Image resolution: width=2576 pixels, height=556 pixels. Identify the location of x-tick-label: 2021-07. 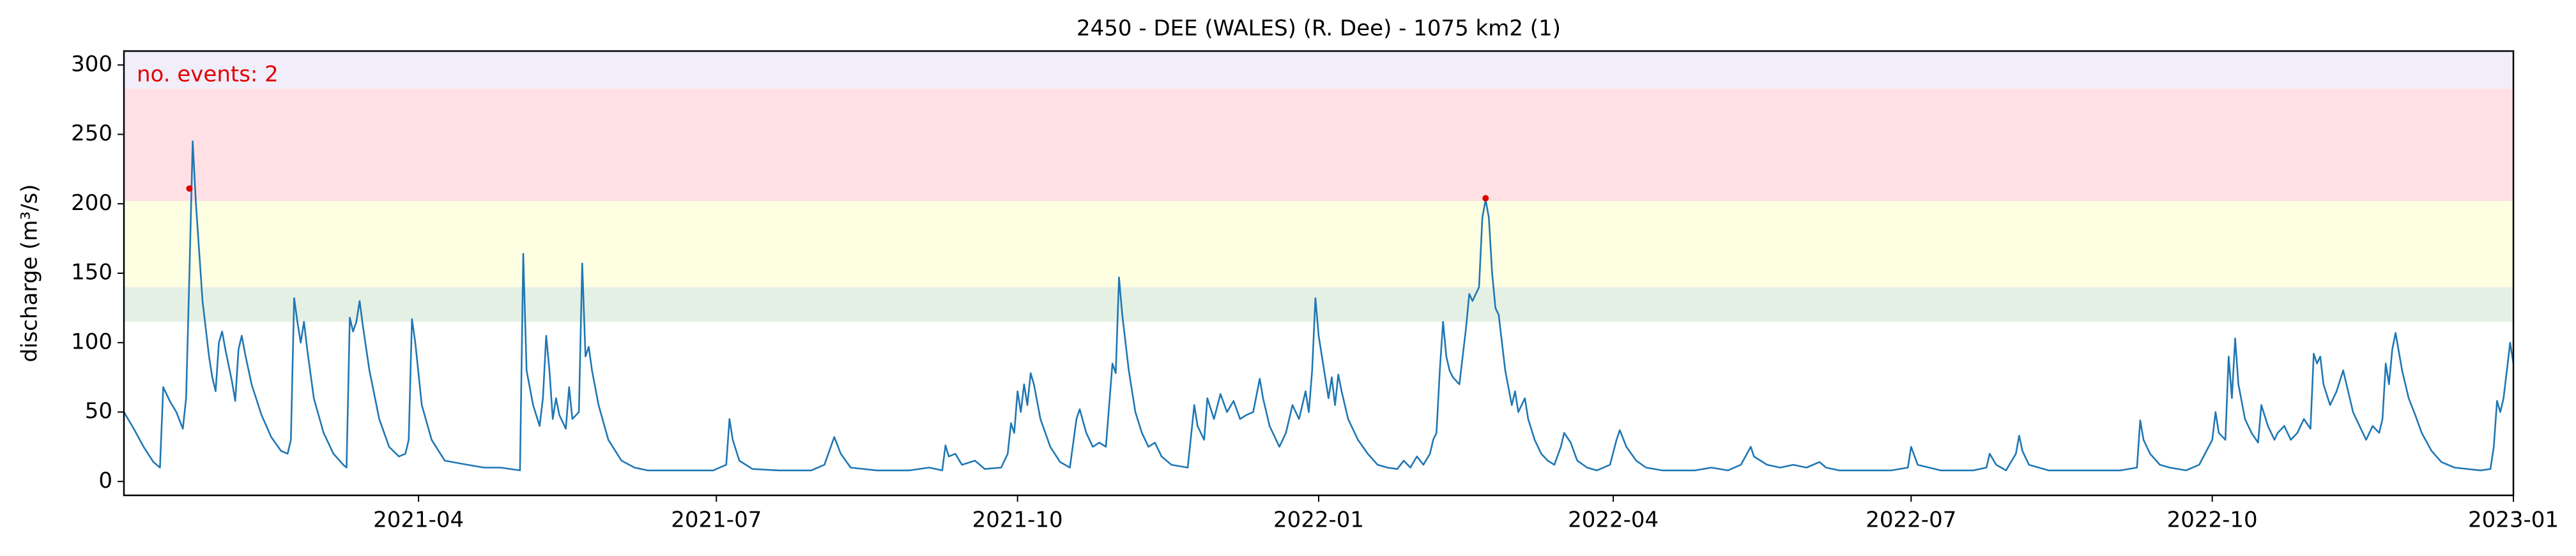
(716, 520).